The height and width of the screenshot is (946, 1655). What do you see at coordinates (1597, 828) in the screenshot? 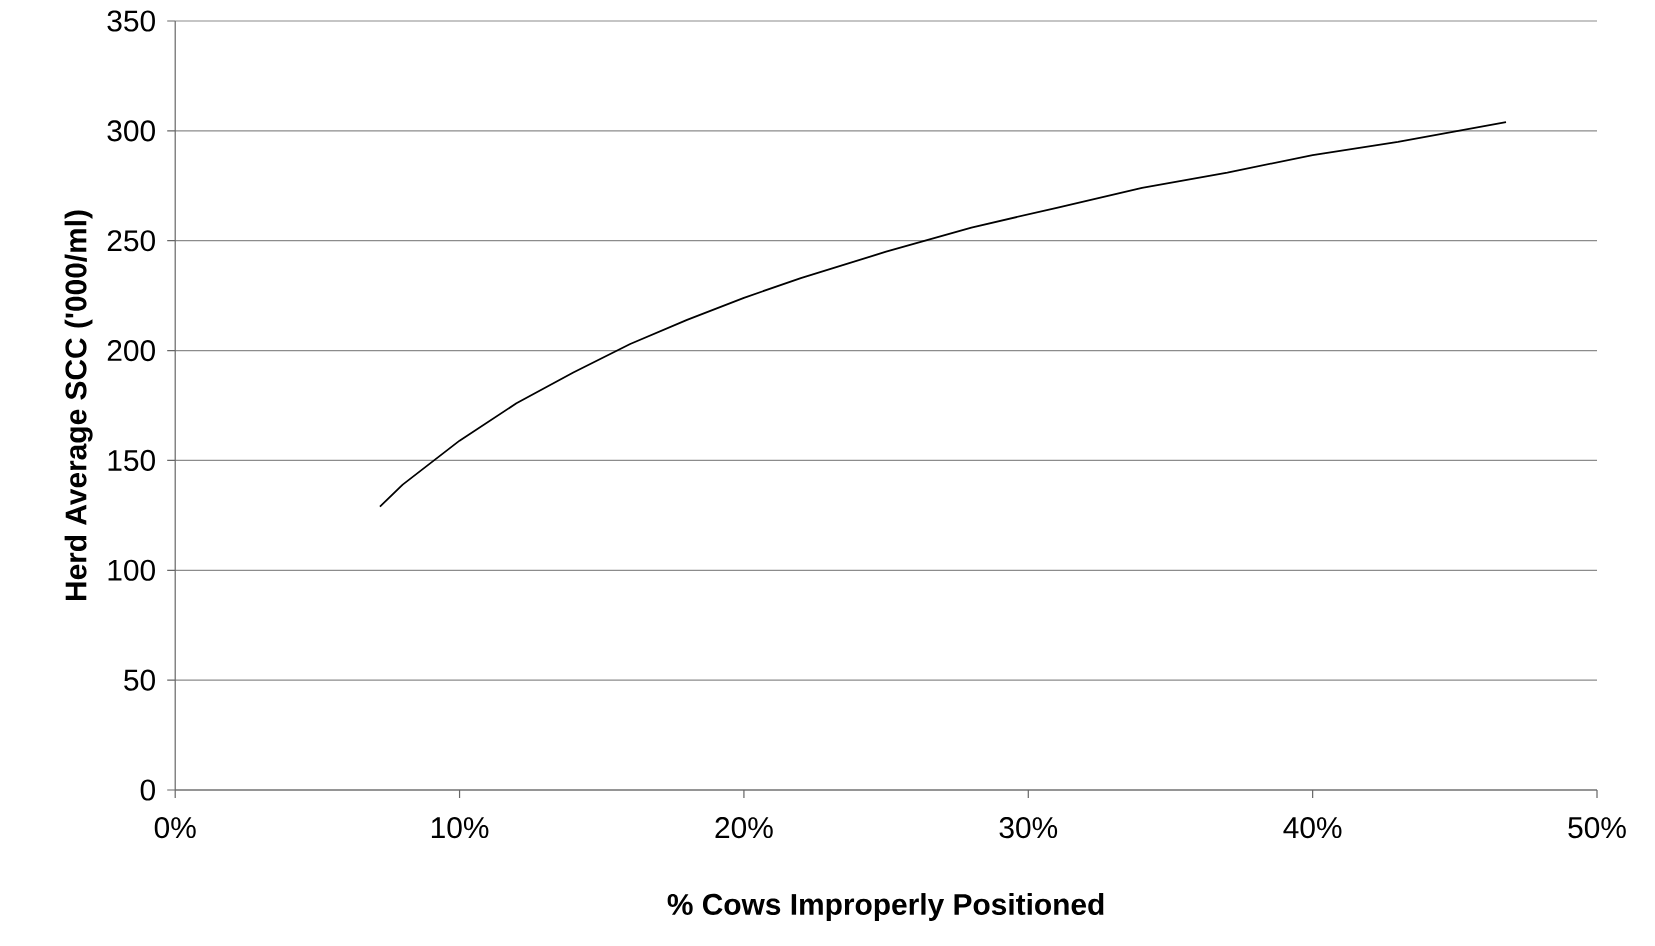
I see `x-tick-label: 50%` at bounding box center [1597, 828].